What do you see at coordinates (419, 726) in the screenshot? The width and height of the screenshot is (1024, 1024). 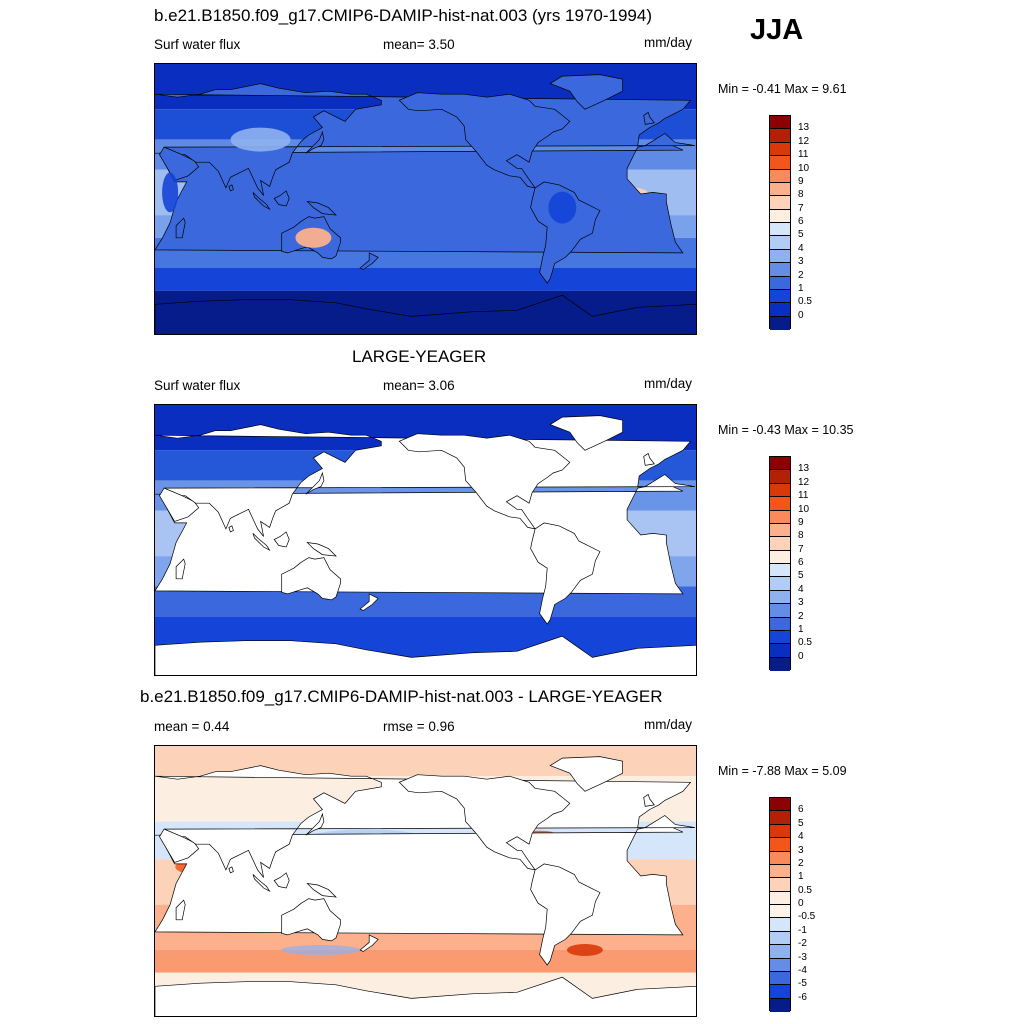 I see `panel-3-rmse: rmse = 0.96` at bounding box center [419, 726].